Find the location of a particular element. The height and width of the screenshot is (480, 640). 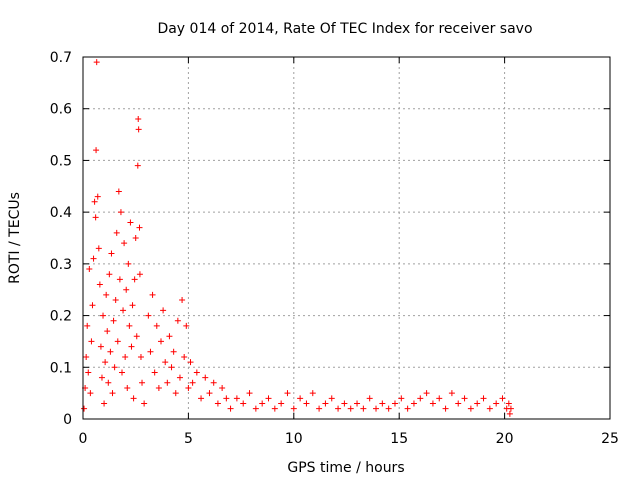

x-tick-label: 15 is located at coordinates (399, 439).